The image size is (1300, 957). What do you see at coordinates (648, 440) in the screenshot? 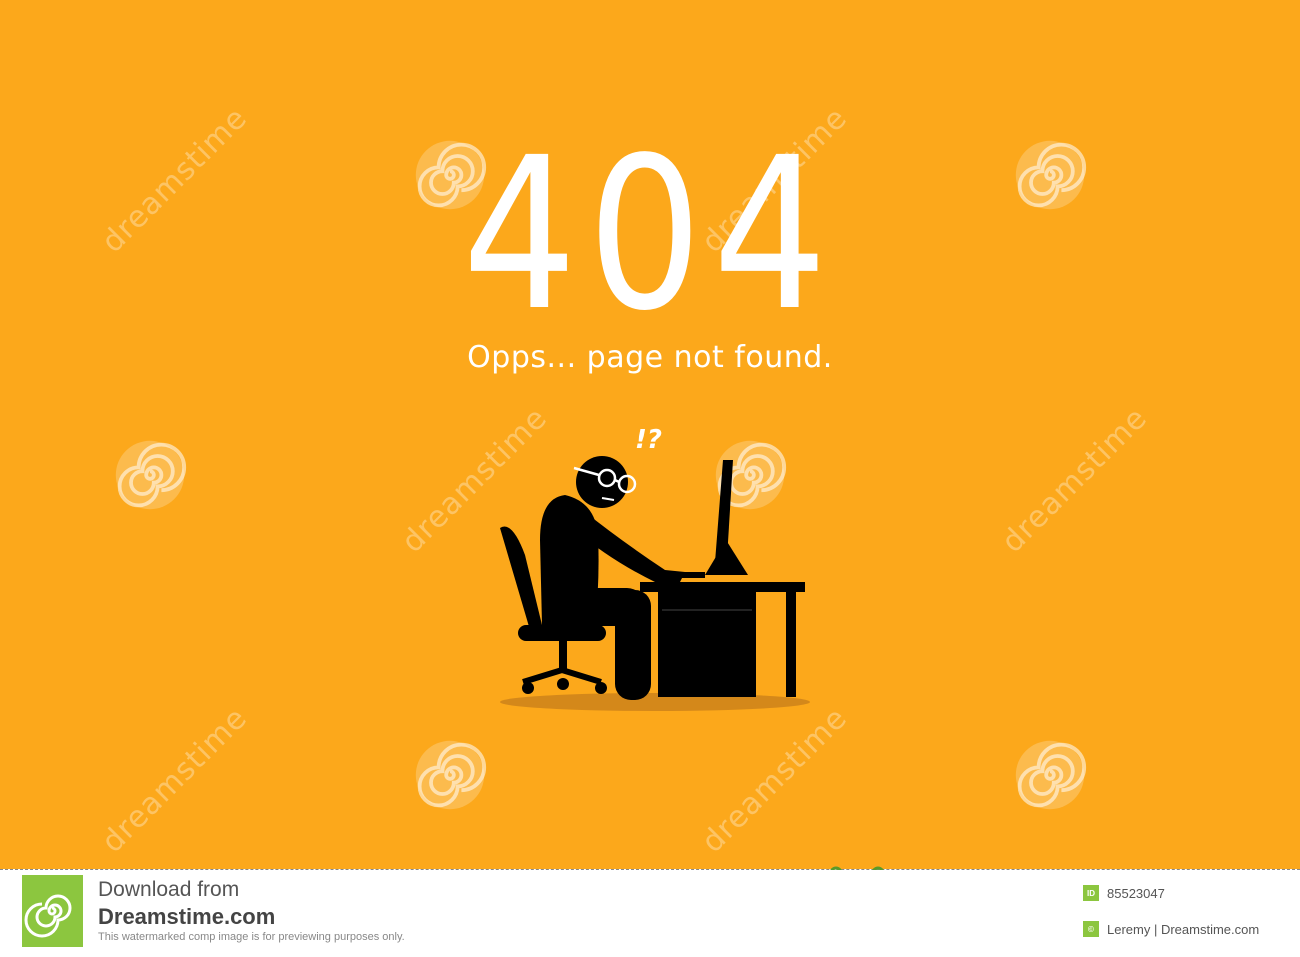
I see `confused-mark: !?` at bounding box center [648, 440].